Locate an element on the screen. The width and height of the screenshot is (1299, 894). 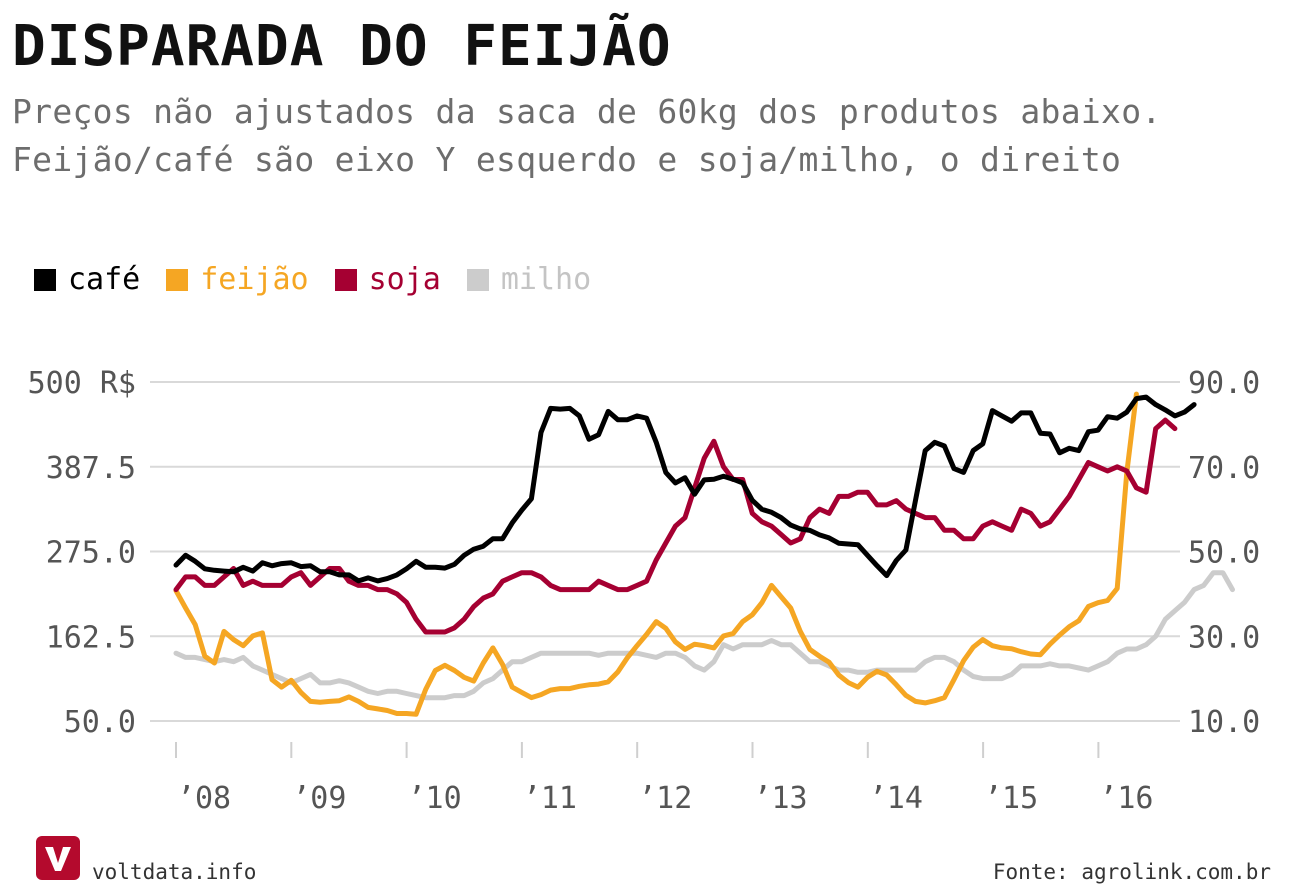
left-axis-tick-label: 162.5 is located at coordinates (91, 637).